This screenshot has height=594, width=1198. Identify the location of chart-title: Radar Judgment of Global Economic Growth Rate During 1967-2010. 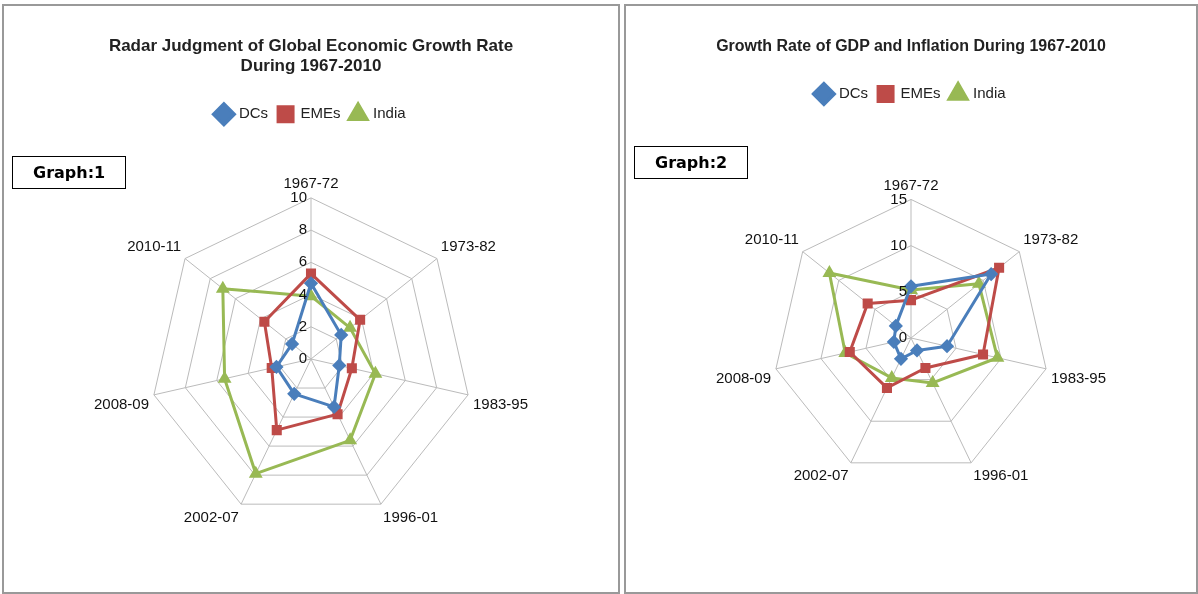
(311, 55).